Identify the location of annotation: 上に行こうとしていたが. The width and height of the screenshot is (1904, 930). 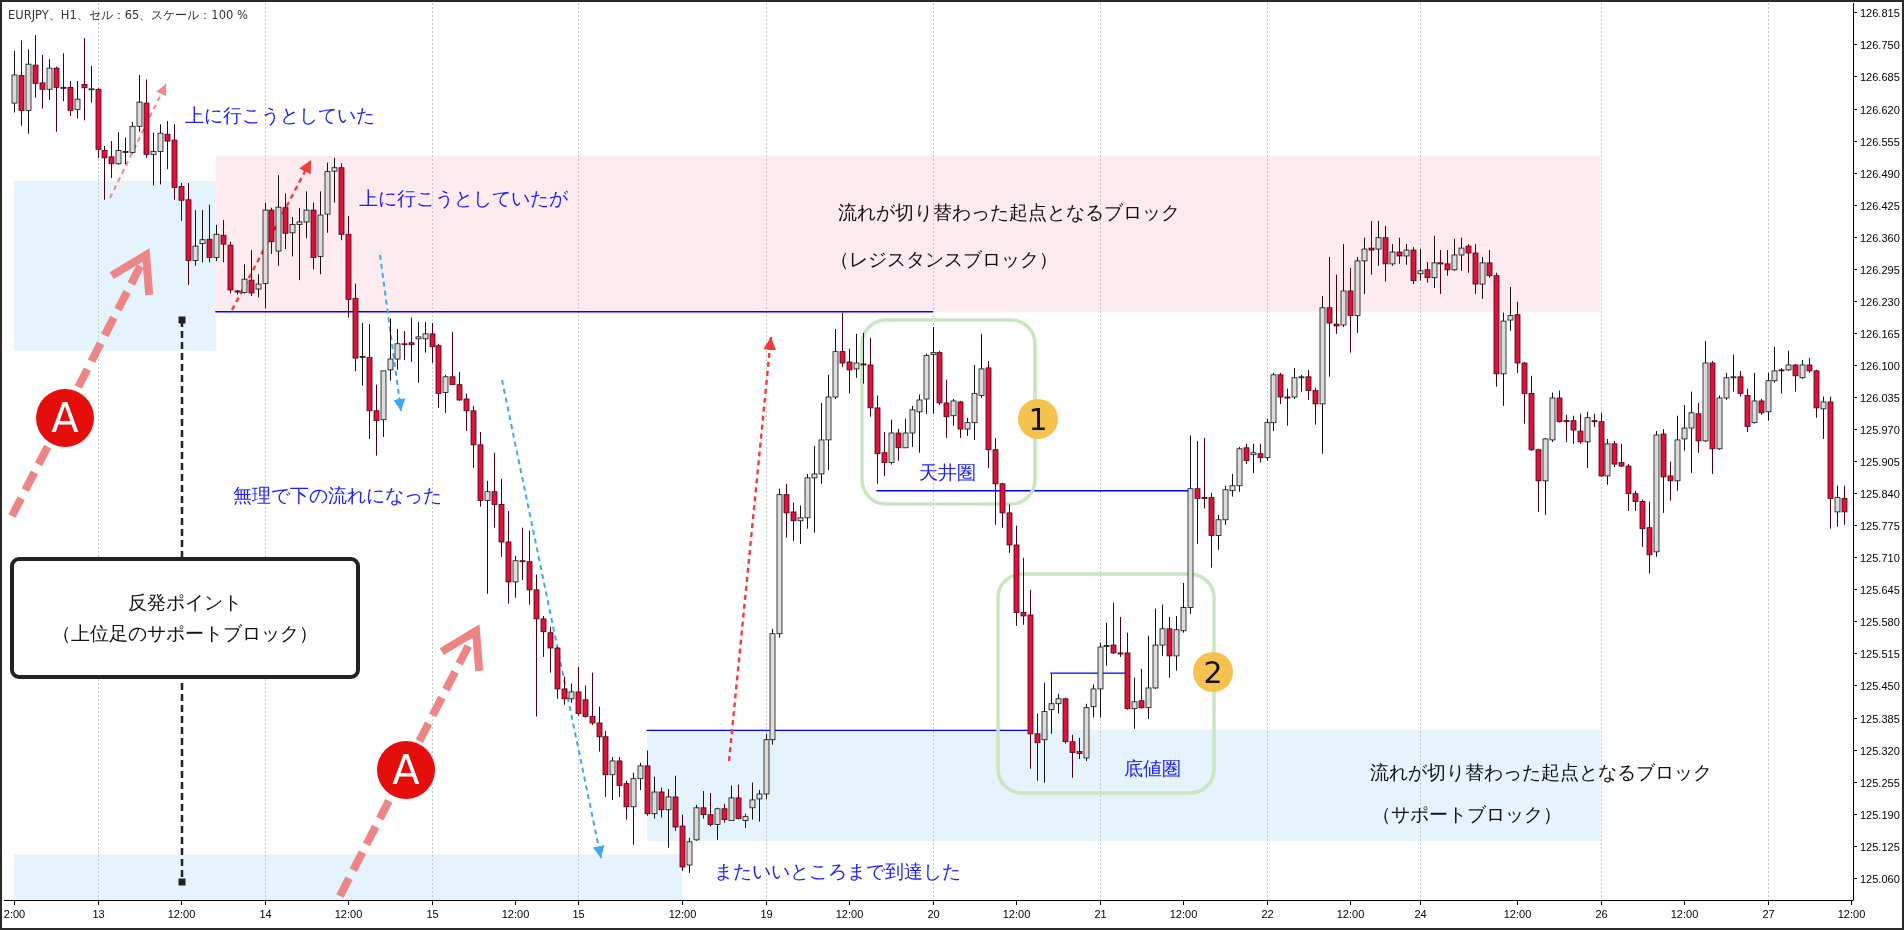
(464, 198).